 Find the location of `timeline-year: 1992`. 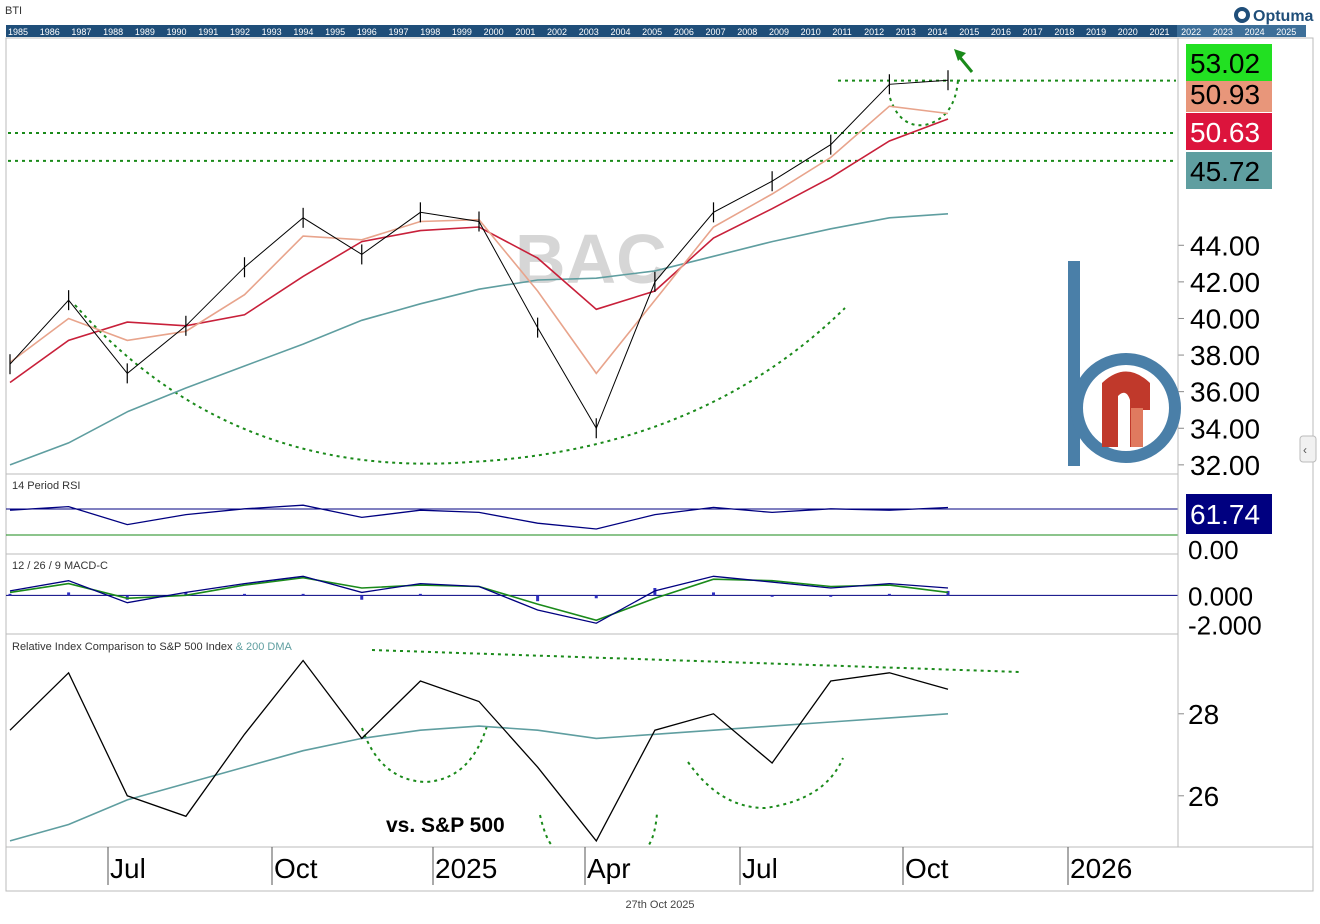

timeline-year: 1992 is located at coordinates (240, 32).